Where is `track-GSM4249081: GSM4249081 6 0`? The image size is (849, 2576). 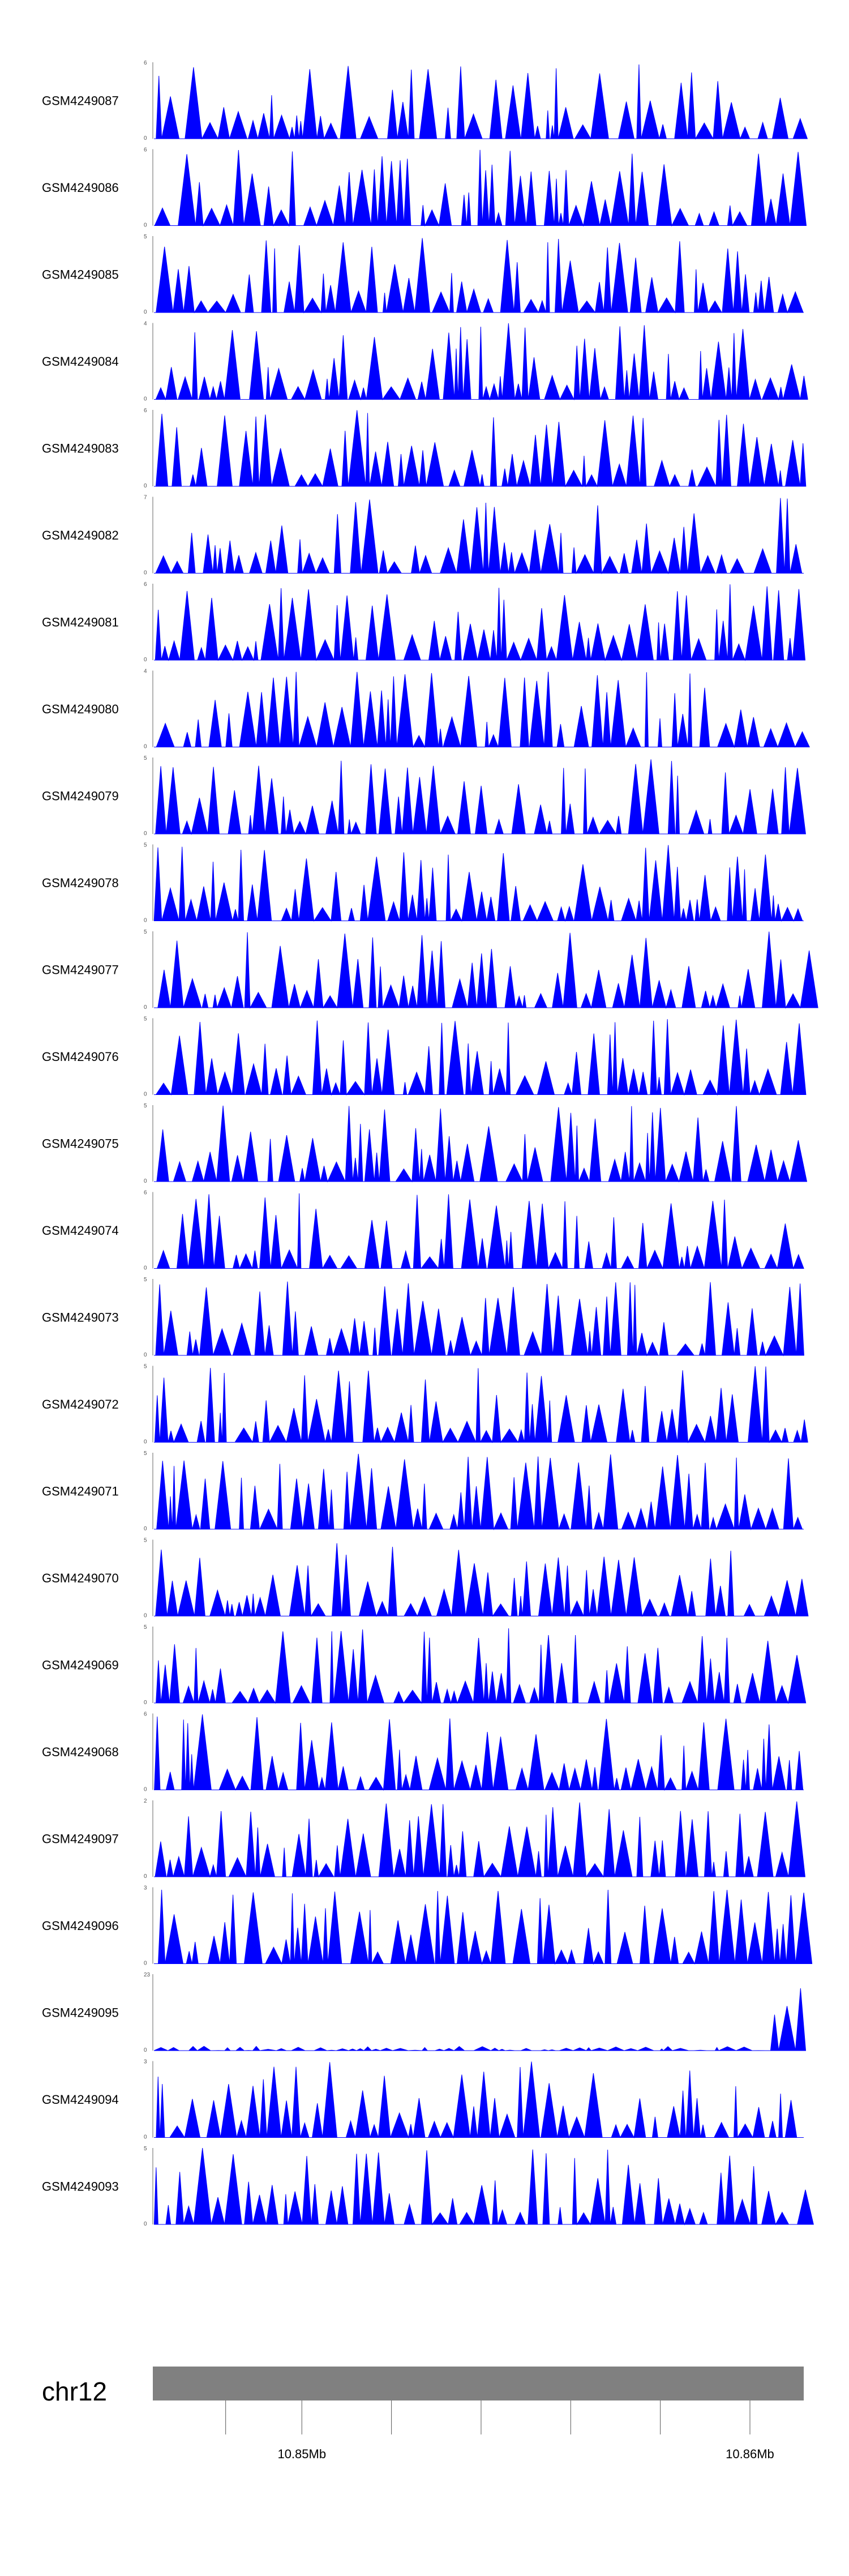
track-GSM4249081: GSM4249081 6 0 is located at coordinates (424, 622).